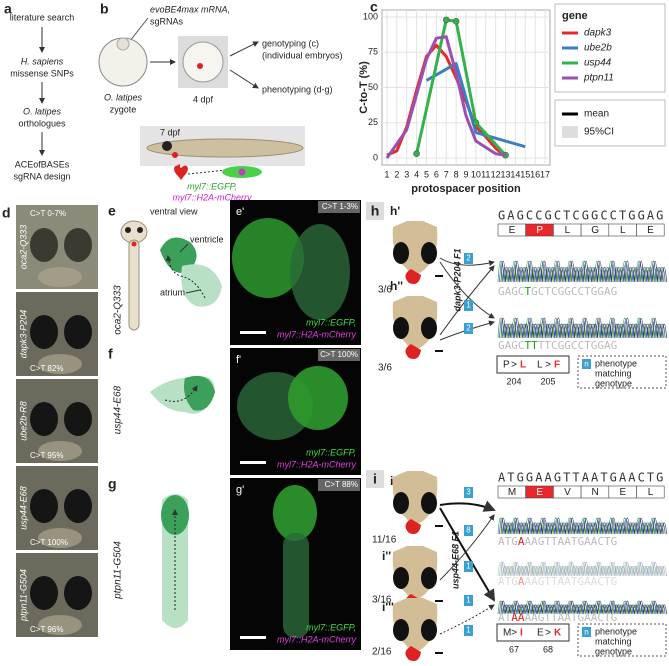  What do you see at coordinates (476, 174) in the screenshot?
I see `x-tick-label: 10` at bounding box center [476, 174].